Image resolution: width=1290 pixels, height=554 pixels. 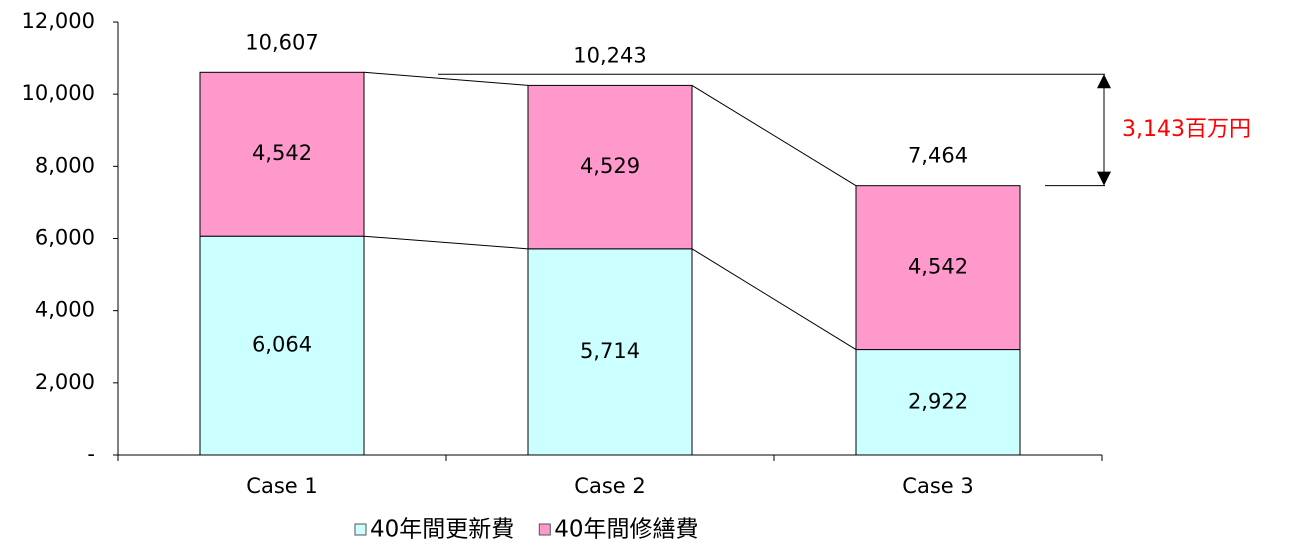 I want to click on data-label: 4,529, so click(x=610, y=166).